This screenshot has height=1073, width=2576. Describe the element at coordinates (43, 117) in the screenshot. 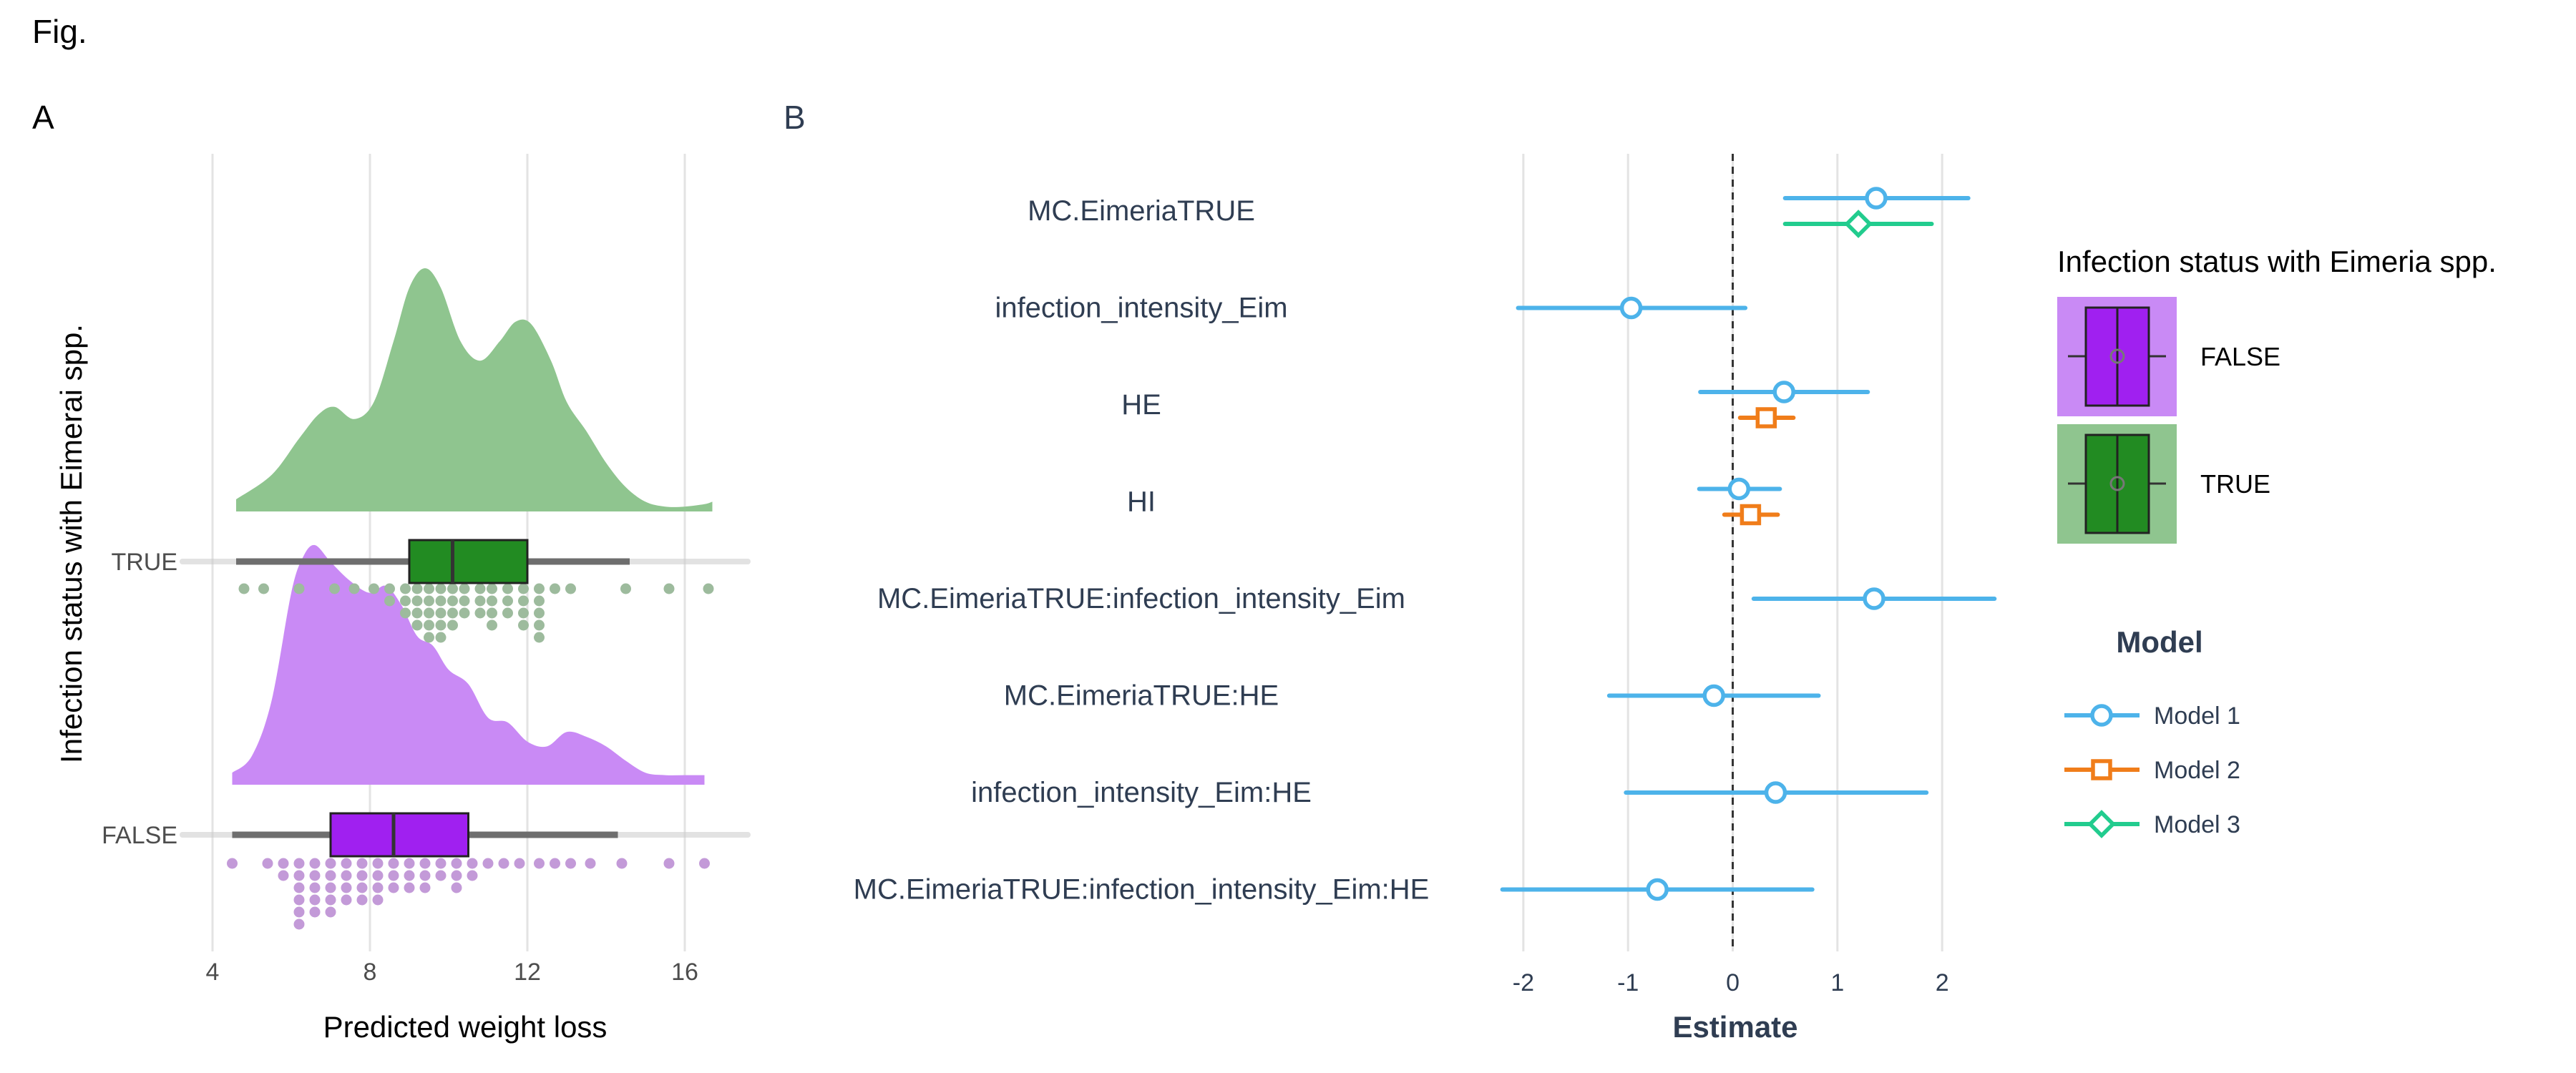

I see `panel-a-label: A` at that location.